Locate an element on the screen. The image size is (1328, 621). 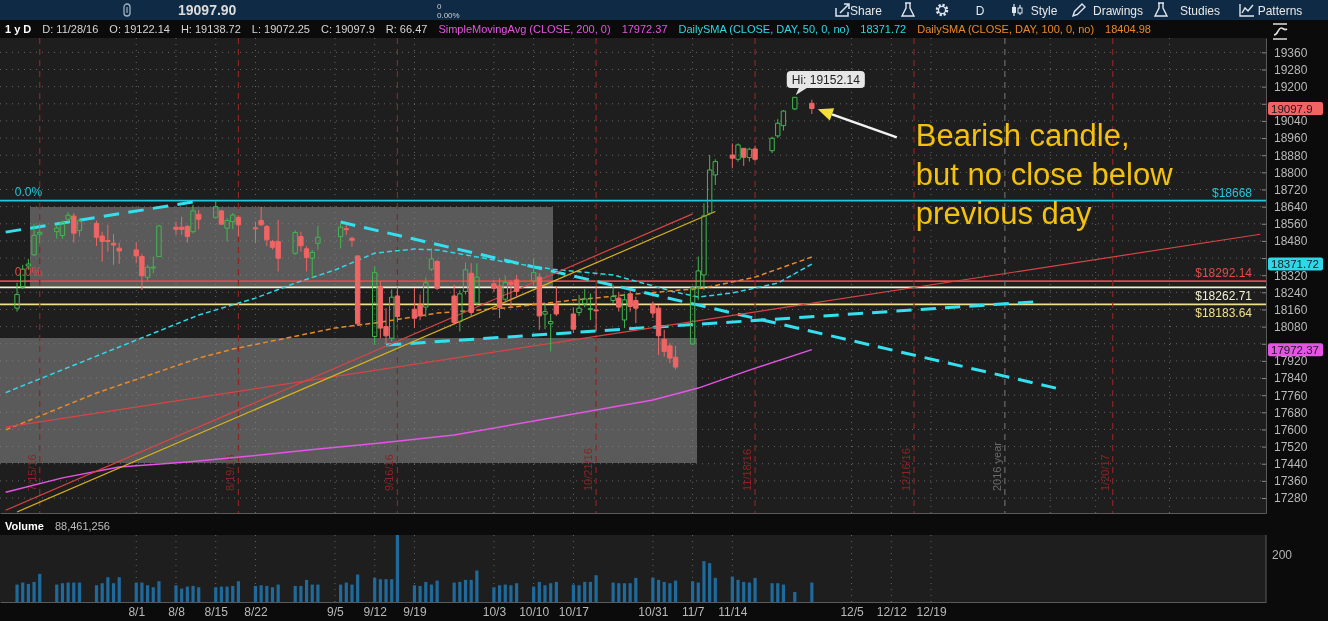
y-tick-label: 19360 is located at coordinates (1291, 52).